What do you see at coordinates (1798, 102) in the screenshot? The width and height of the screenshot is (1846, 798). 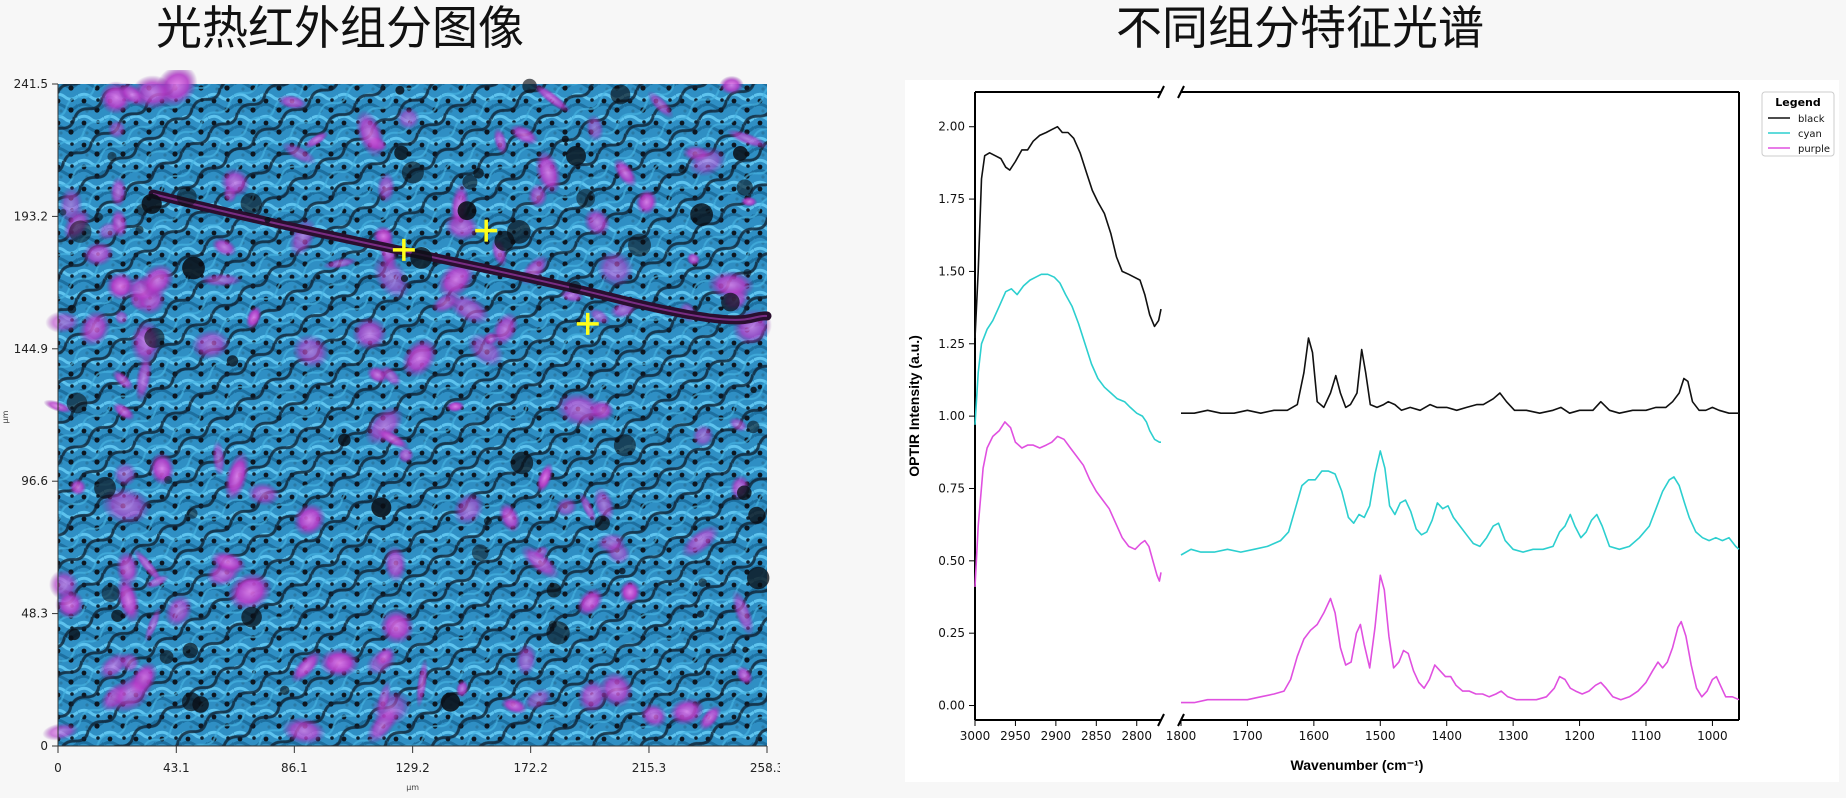 I see `legend-title: Legend` at bounding box center [1798, 102].